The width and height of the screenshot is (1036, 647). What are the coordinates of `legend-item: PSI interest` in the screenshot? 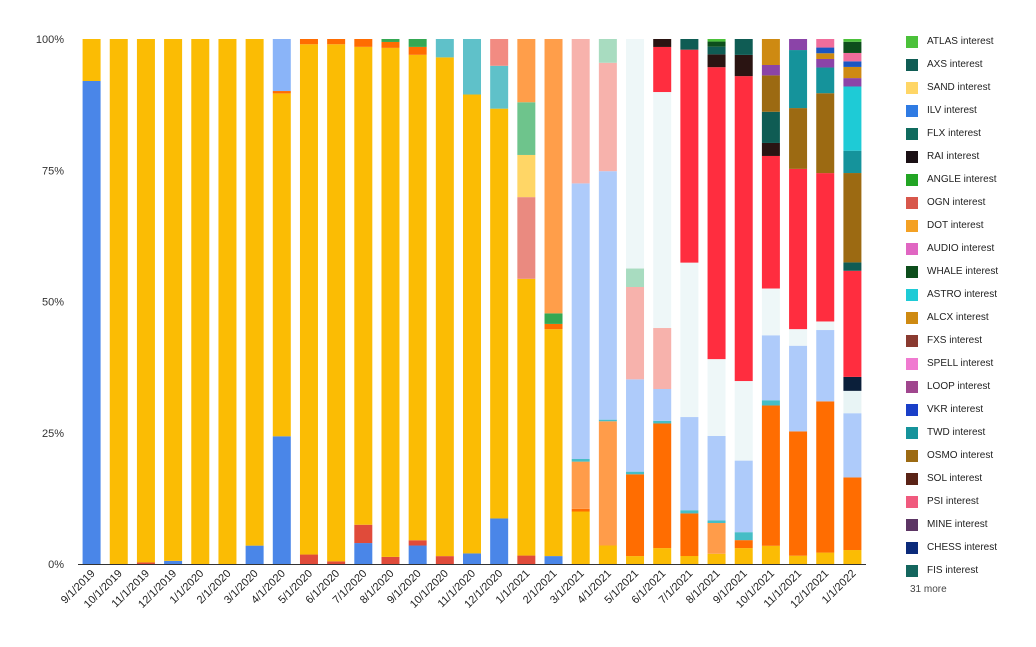 It's located at (968, 501).